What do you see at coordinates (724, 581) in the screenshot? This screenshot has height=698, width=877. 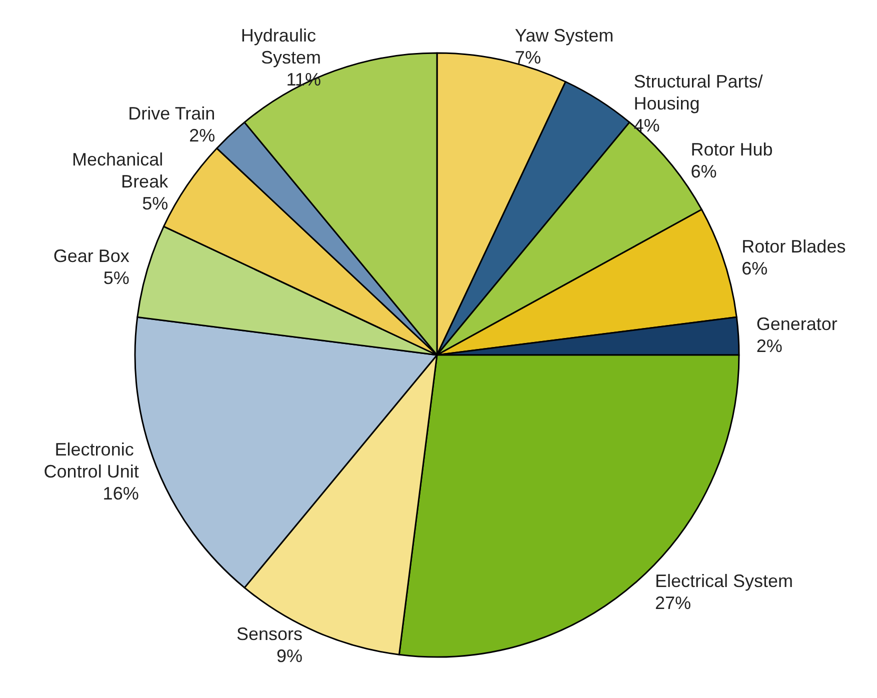 I see `slice-label: Electrical System` at bounding box center [724, 581].